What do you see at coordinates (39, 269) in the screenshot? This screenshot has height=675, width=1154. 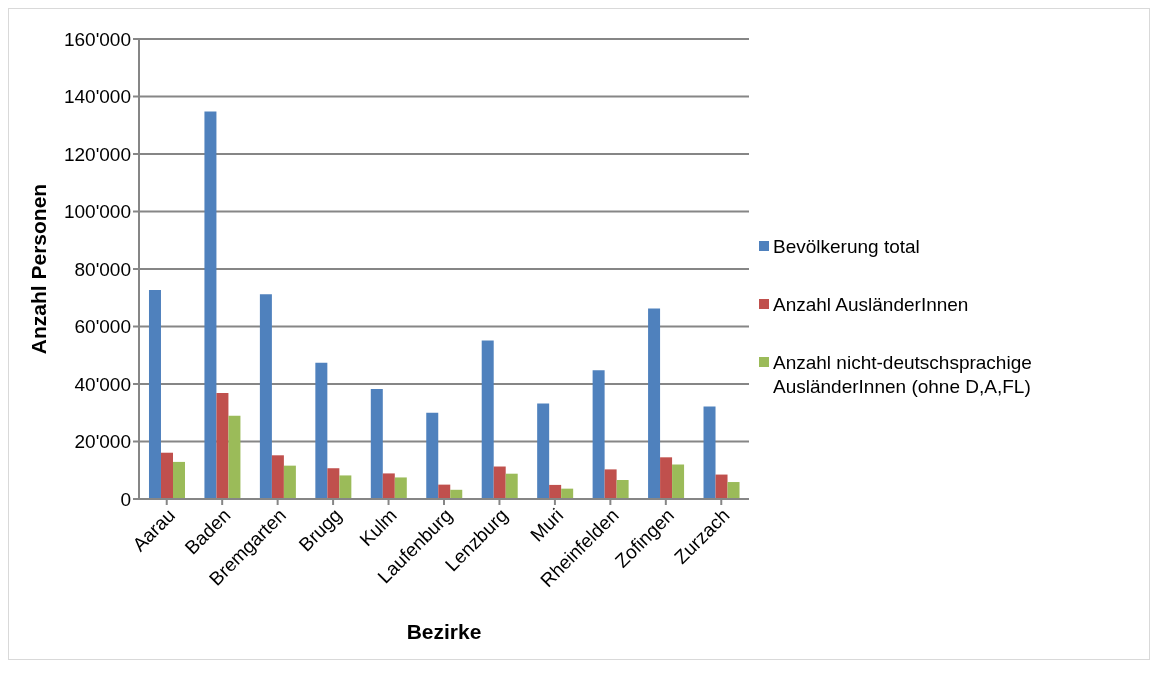 I see `y-axis-title: Anzahl Personen` at bounding box center [39, 269].